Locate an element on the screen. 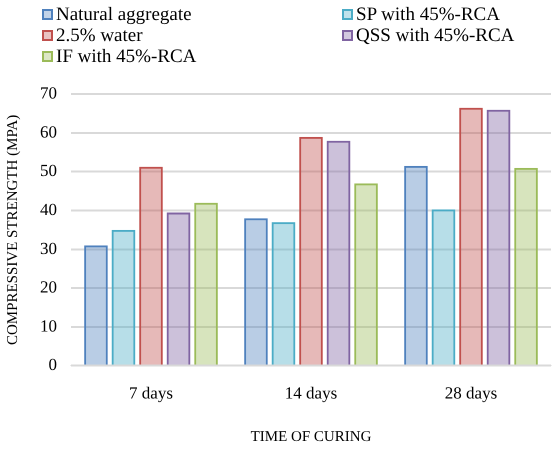 The width and height of the screenshot is (555, 450). y-tick-label: 70 is located at coordinates (48, 93).